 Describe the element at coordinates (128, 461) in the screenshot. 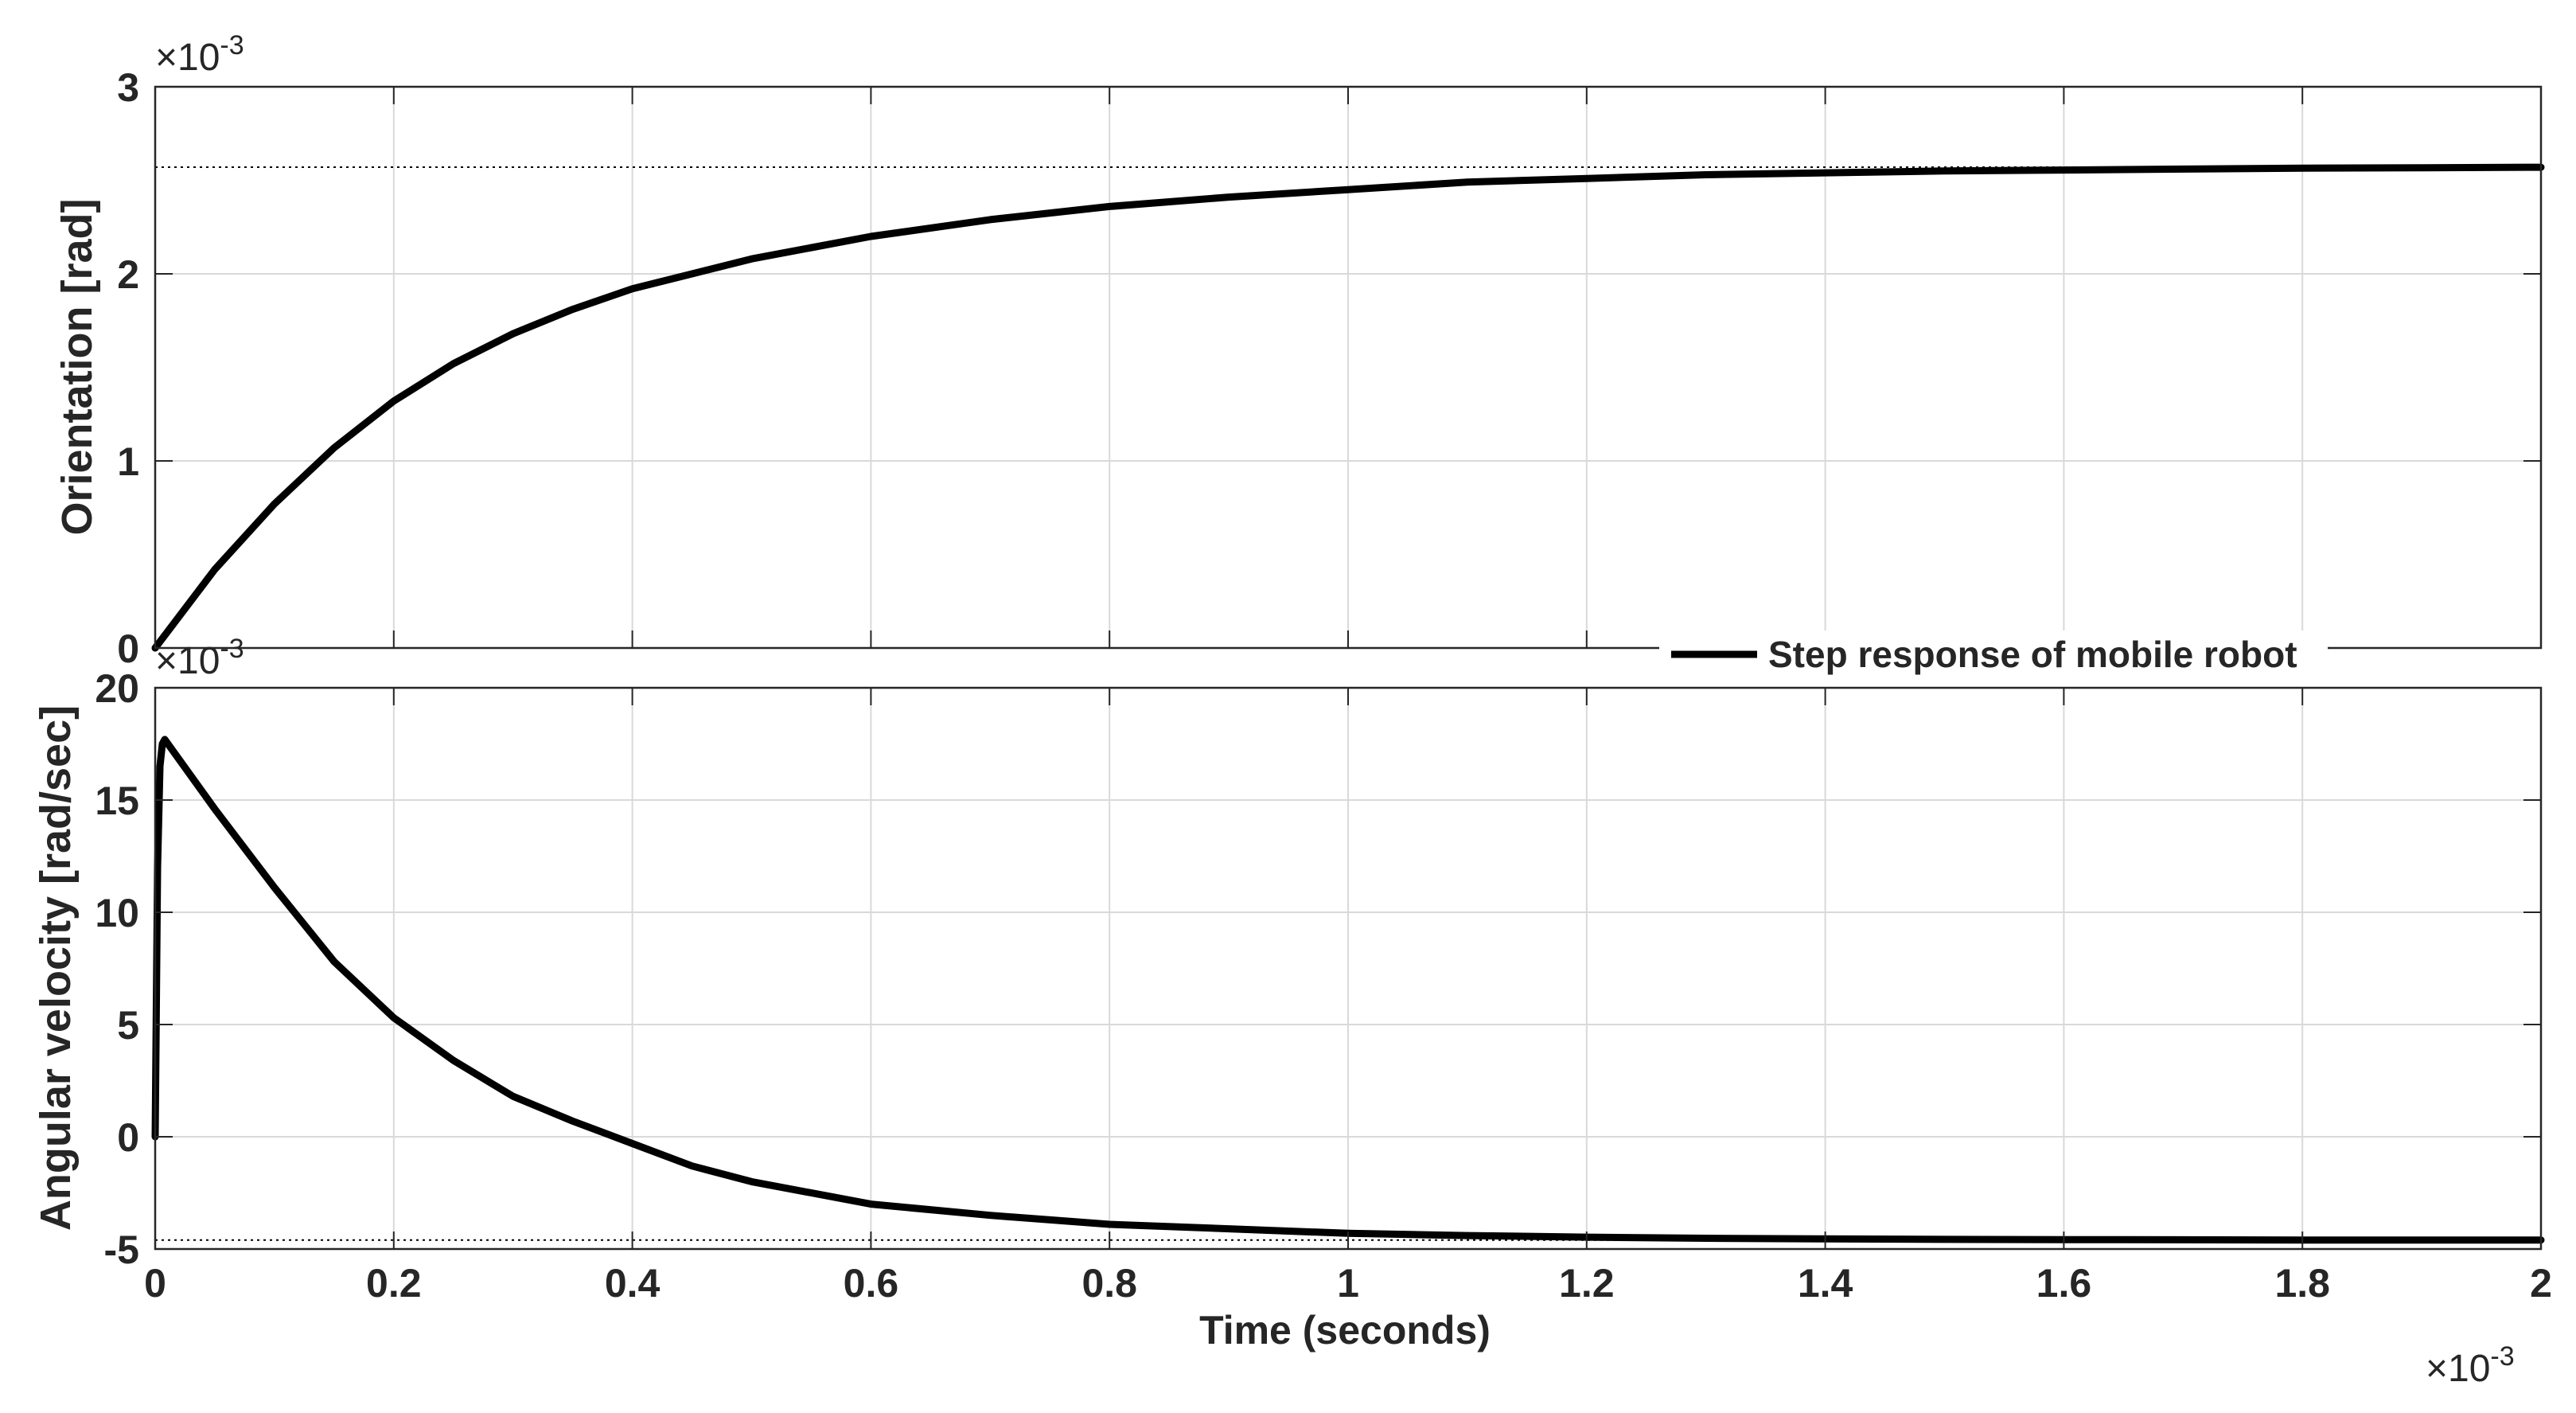

I see `orientation-y-tick-label-1: 1` at that location.